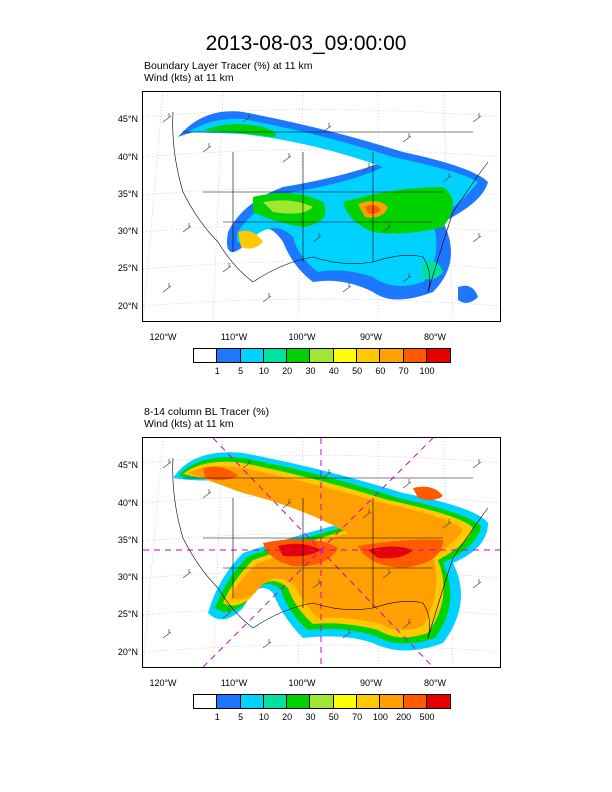  I want to click on panel1-colorbar, so click(322, 355).